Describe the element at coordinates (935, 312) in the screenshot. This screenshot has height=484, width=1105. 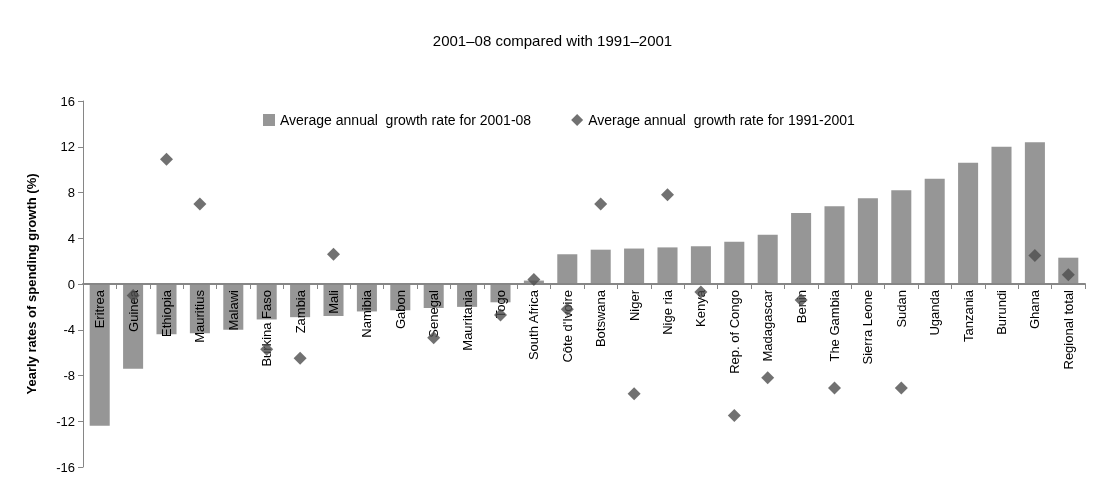
I see `x-tick-label: Uganda` at that location.